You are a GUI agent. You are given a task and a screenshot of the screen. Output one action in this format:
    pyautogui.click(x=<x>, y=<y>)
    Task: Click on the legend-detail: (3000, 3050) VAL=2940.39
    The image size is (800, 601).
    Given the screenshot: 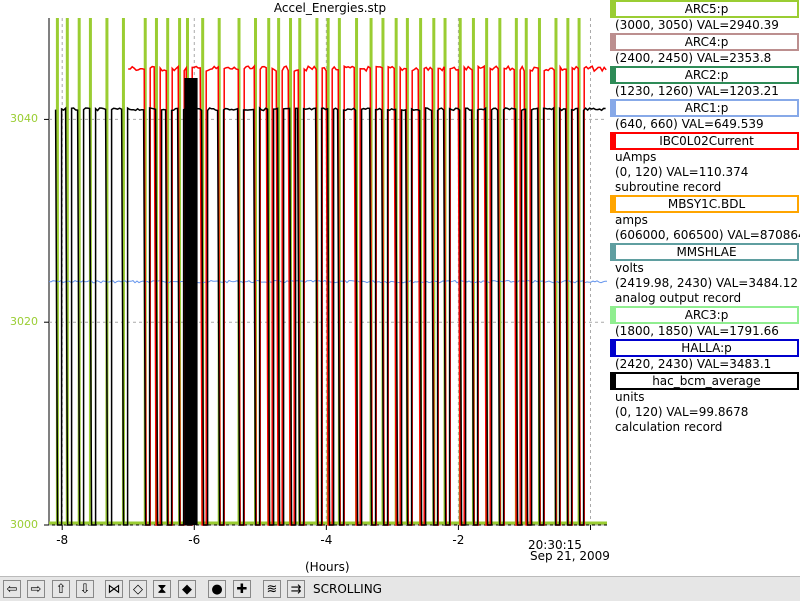 What is the action you would take?
    pyautogui.click(x=697, y=25)
    